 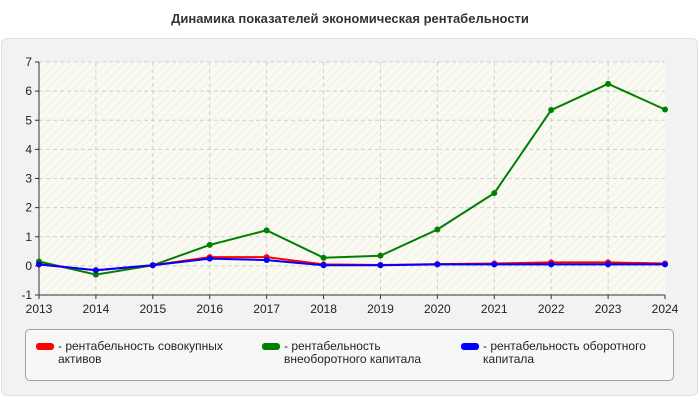 What do you see at coordinates (323, 309) in the screenshot?
I see `x-tick-label: 2018` at bounding box center [323, 309].